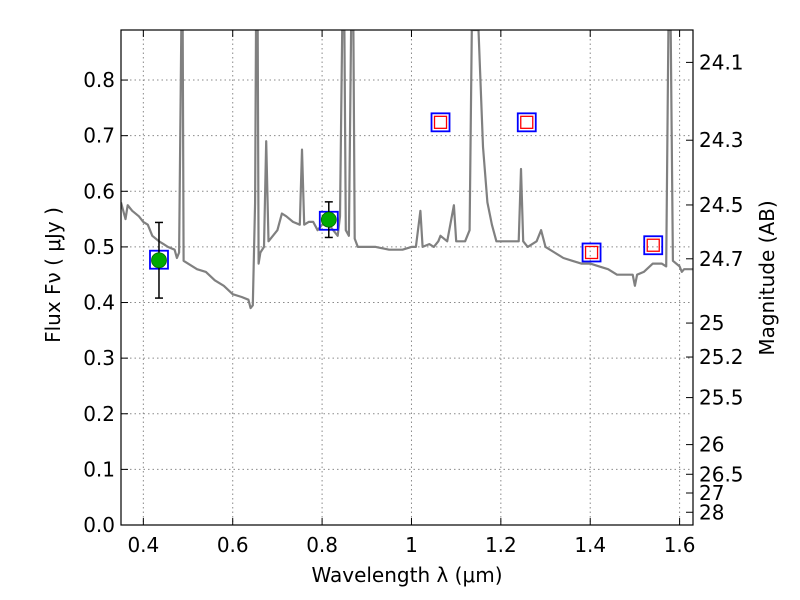 This screenshot has width=800, height=600. I want to click on magnitude-tick-label: 25.2, so click(721, 357).